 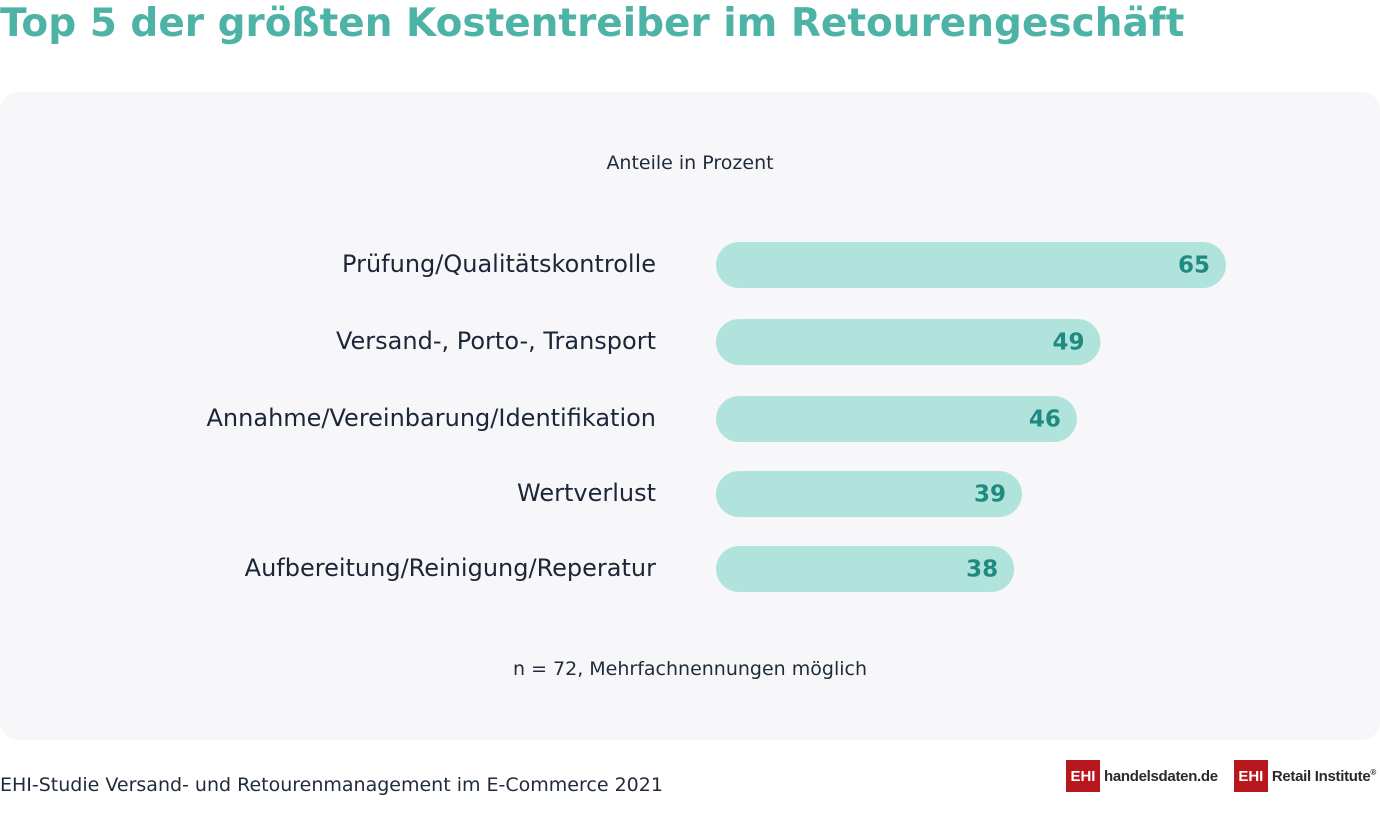 I want to click on logo-text: handelsdaten.de, so click(x=1160, y=776).